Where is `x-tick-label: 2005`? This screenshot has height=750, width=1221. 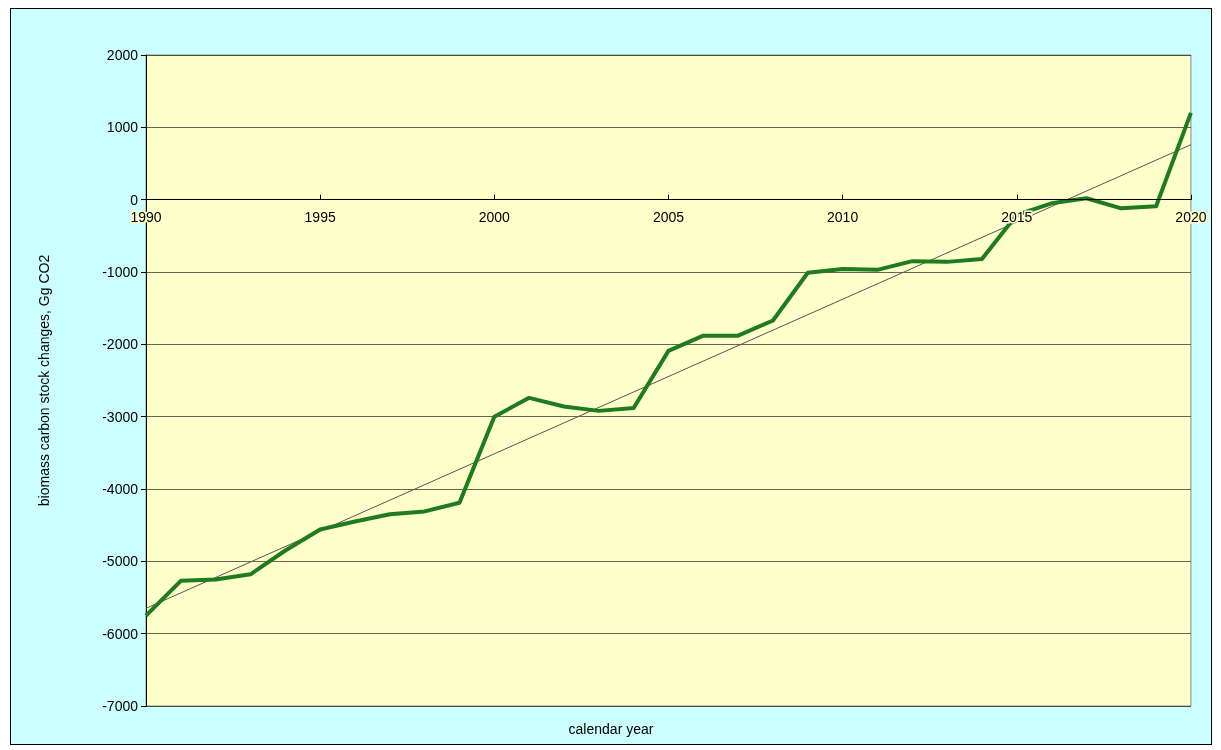 x-tick-label: 2005 is located at coordinates (668, 216).